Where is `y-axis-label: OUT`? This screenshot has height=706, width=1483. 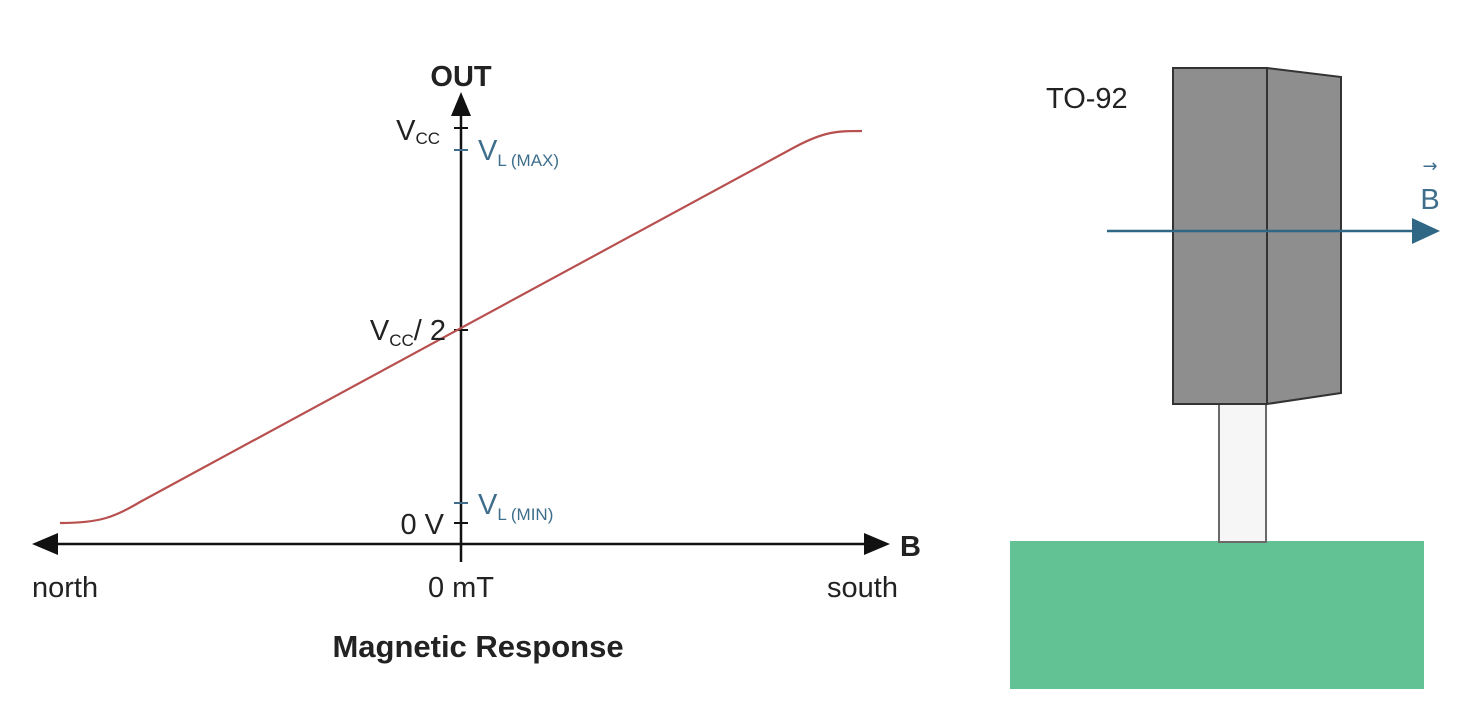
y-axis-label: OUT is located at coordinates (461, 77).